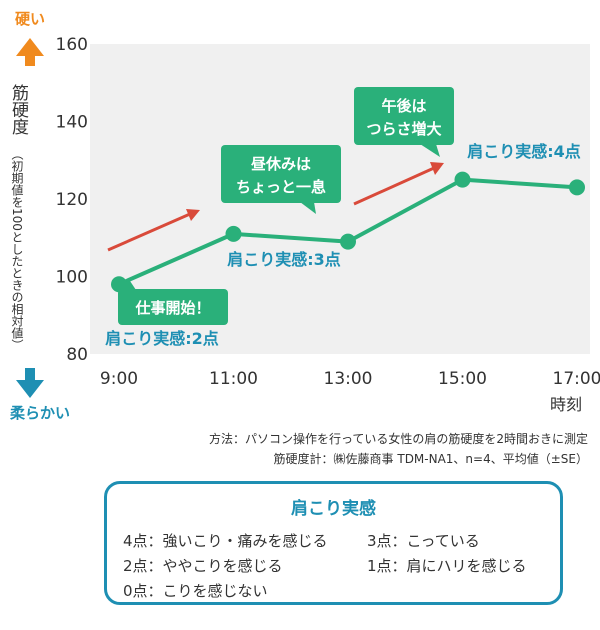 This screenshot has height=630, width=600. Describe the element at coordinates (172, 308) in the screenshot. I see `callout-start-text: 仕事開始！` at that location.